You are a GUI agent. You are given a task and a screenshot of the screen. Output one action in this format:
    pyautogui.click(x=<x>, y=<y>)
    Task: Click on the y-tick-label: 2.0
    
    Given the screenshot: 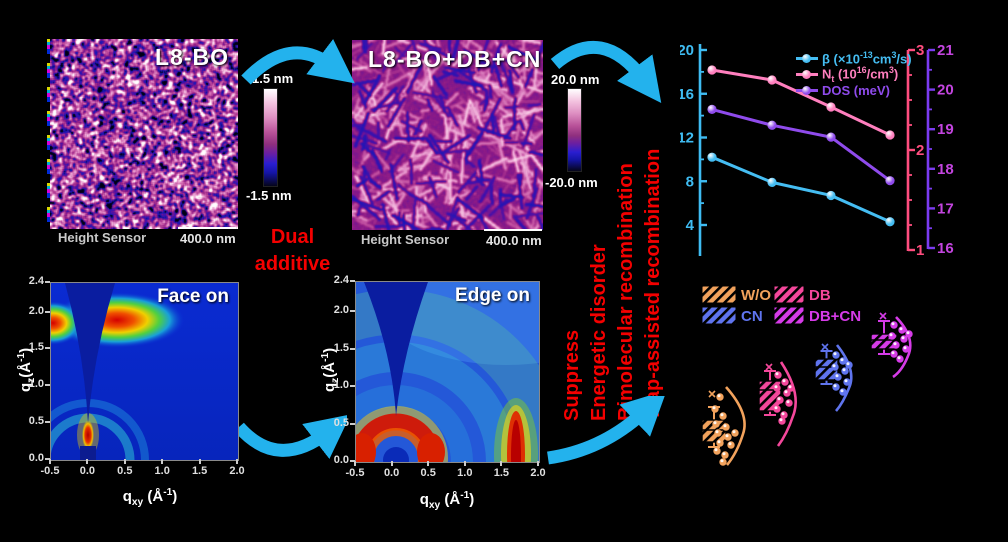 What is the action you would take?
    pyautogui.click(x=36, y=310)
    